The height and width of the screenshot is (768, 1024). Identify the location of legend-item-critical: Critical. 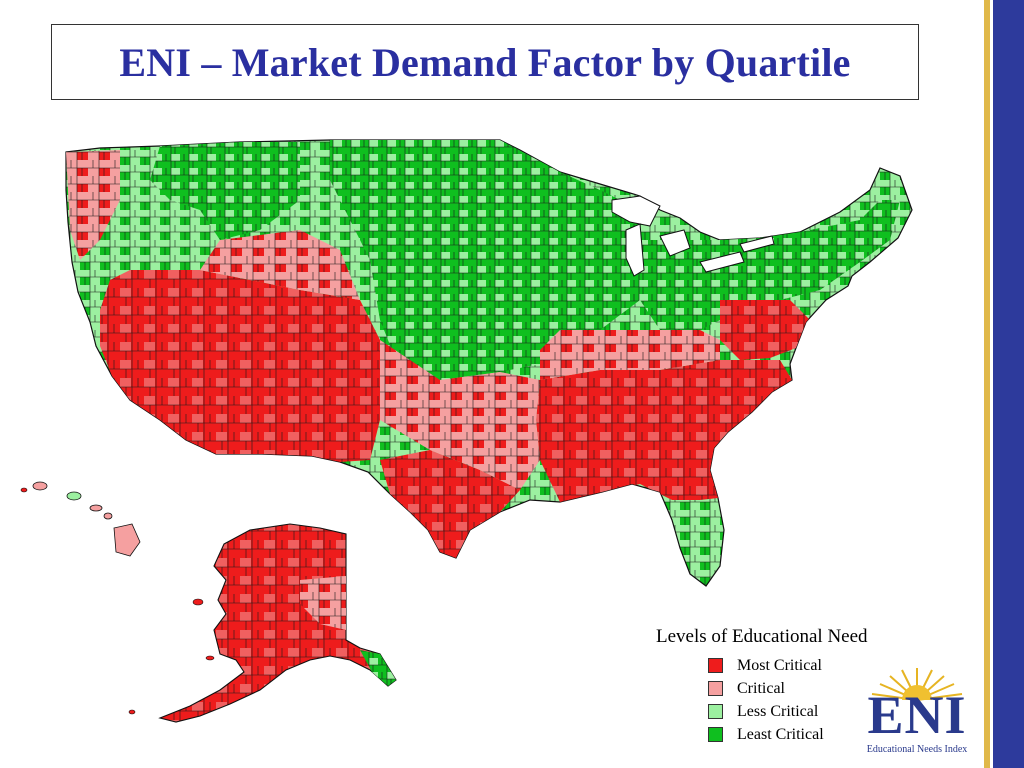
(805, 688).